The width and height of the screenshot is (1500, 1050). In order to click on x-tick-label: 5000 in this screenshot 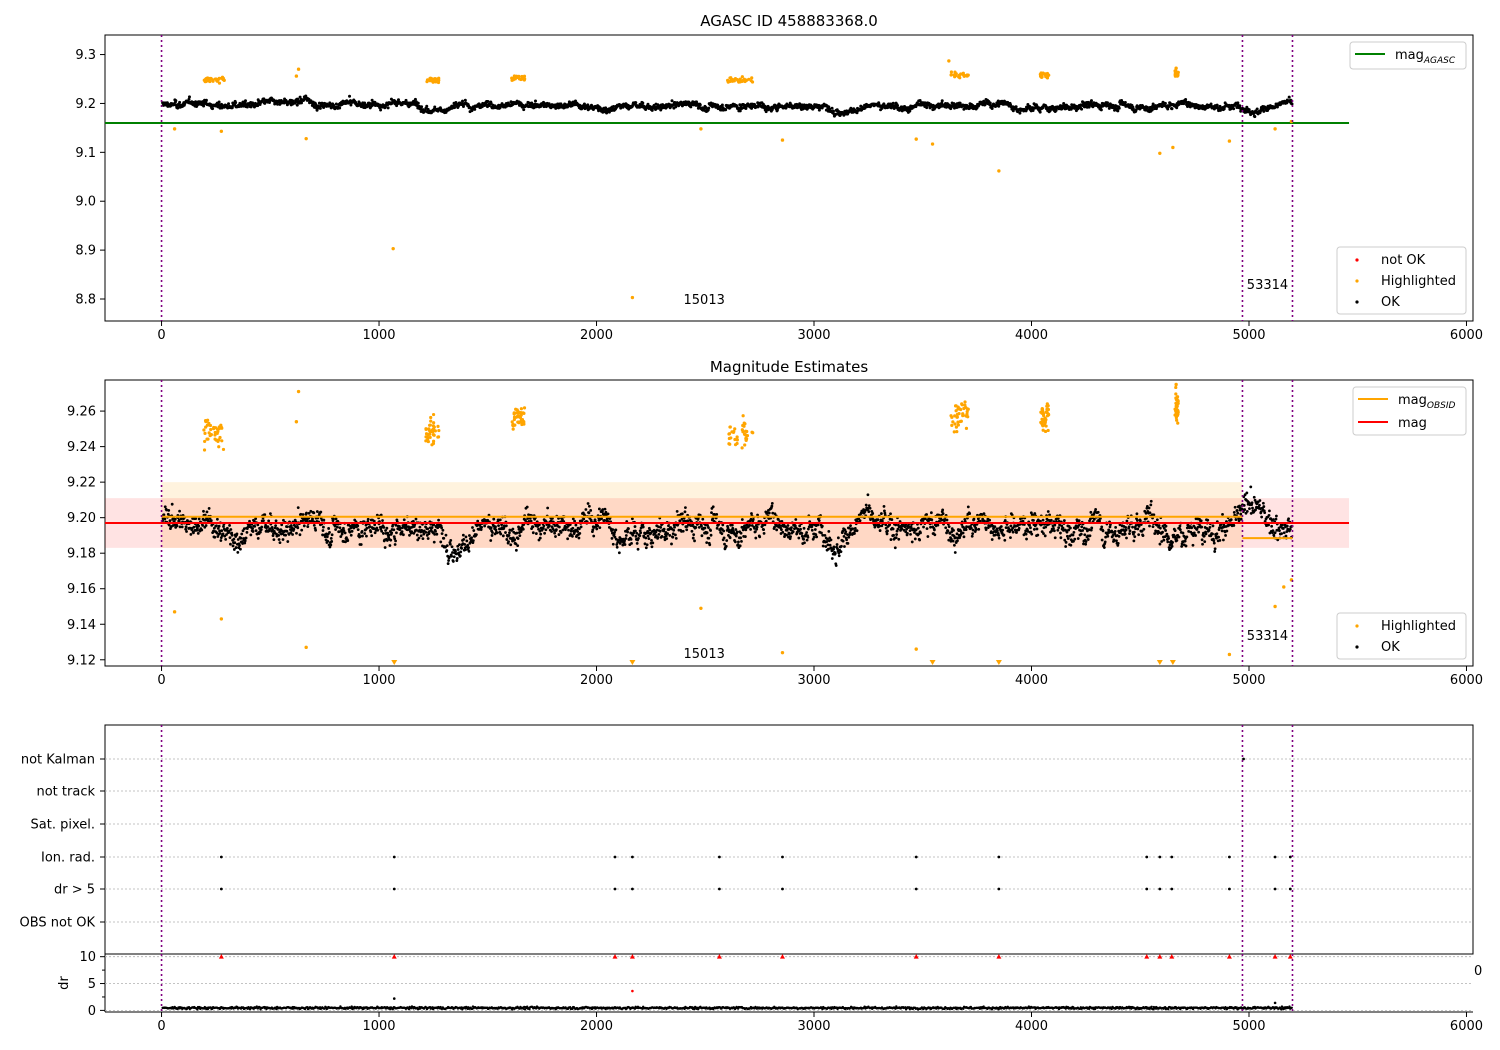, I will do `click(1248, 335)`.